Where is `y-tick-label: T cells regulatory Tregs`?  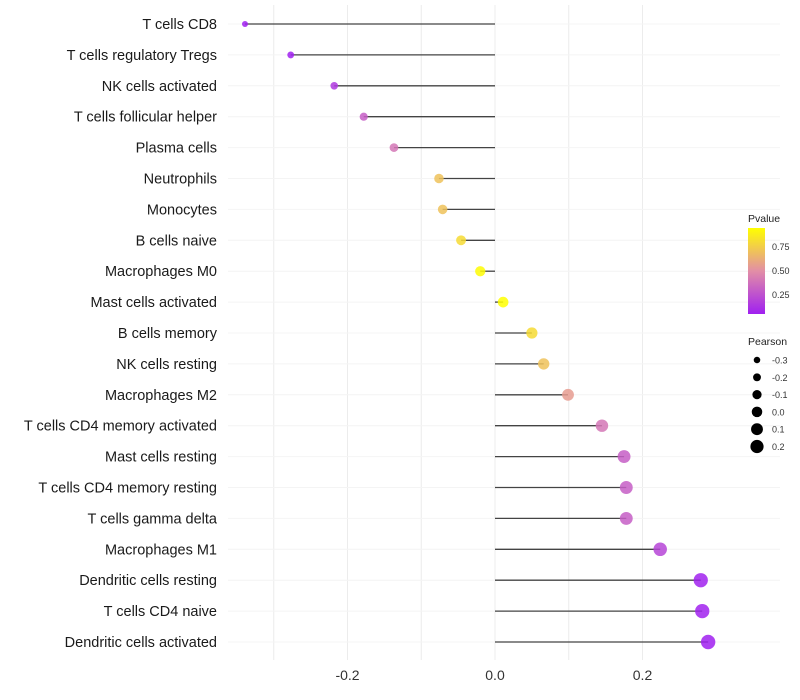 y-tick-label: T cells regulatory Tregs is located at coordinates (142, 56).